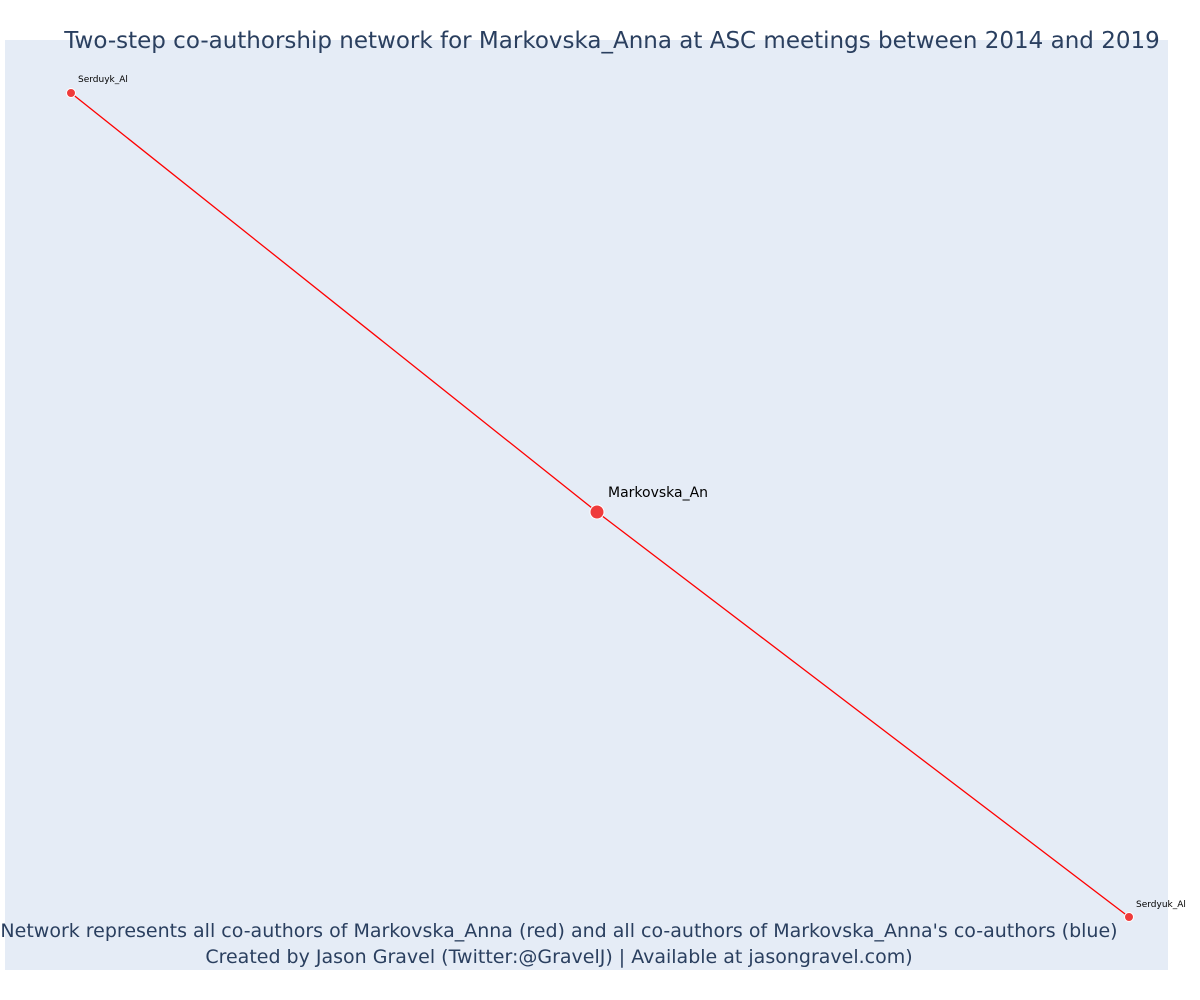 The image size is (1200, 1000). What do you see at coordinates (1129, 917) in the screenshot?
I see `node-Serdyuk_Al` at bounding box center [1129, 917].